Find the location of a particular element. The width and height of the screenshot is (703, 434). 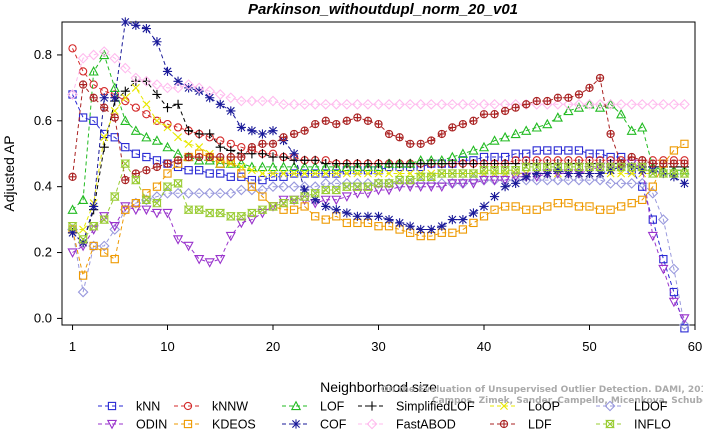

x-tick-label: 40 is located at coordinates (484, 346).